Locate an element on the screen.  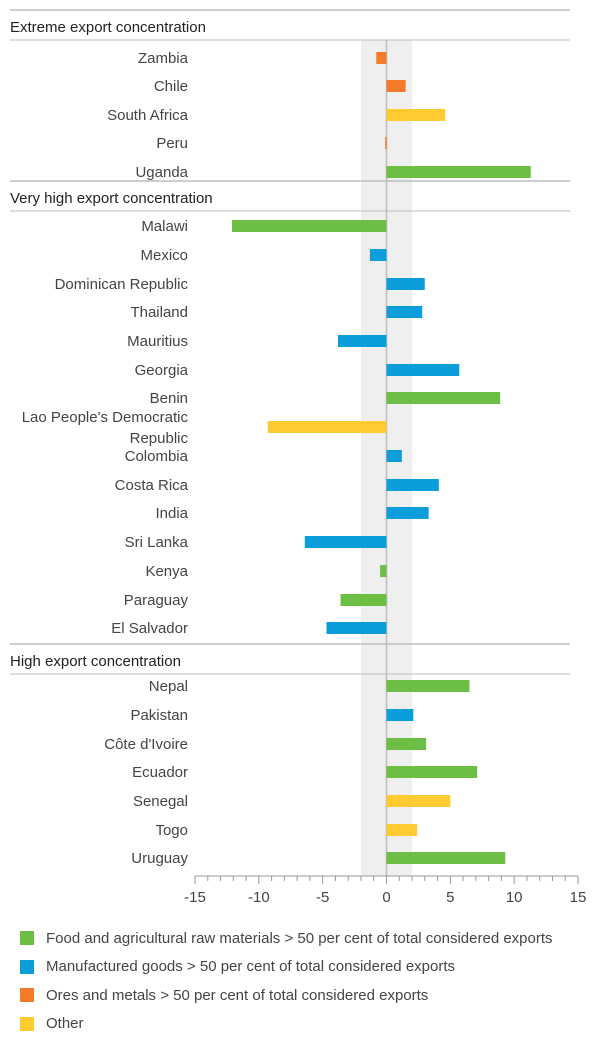
country-label: Ecuador is located at coordinates (160, 772).